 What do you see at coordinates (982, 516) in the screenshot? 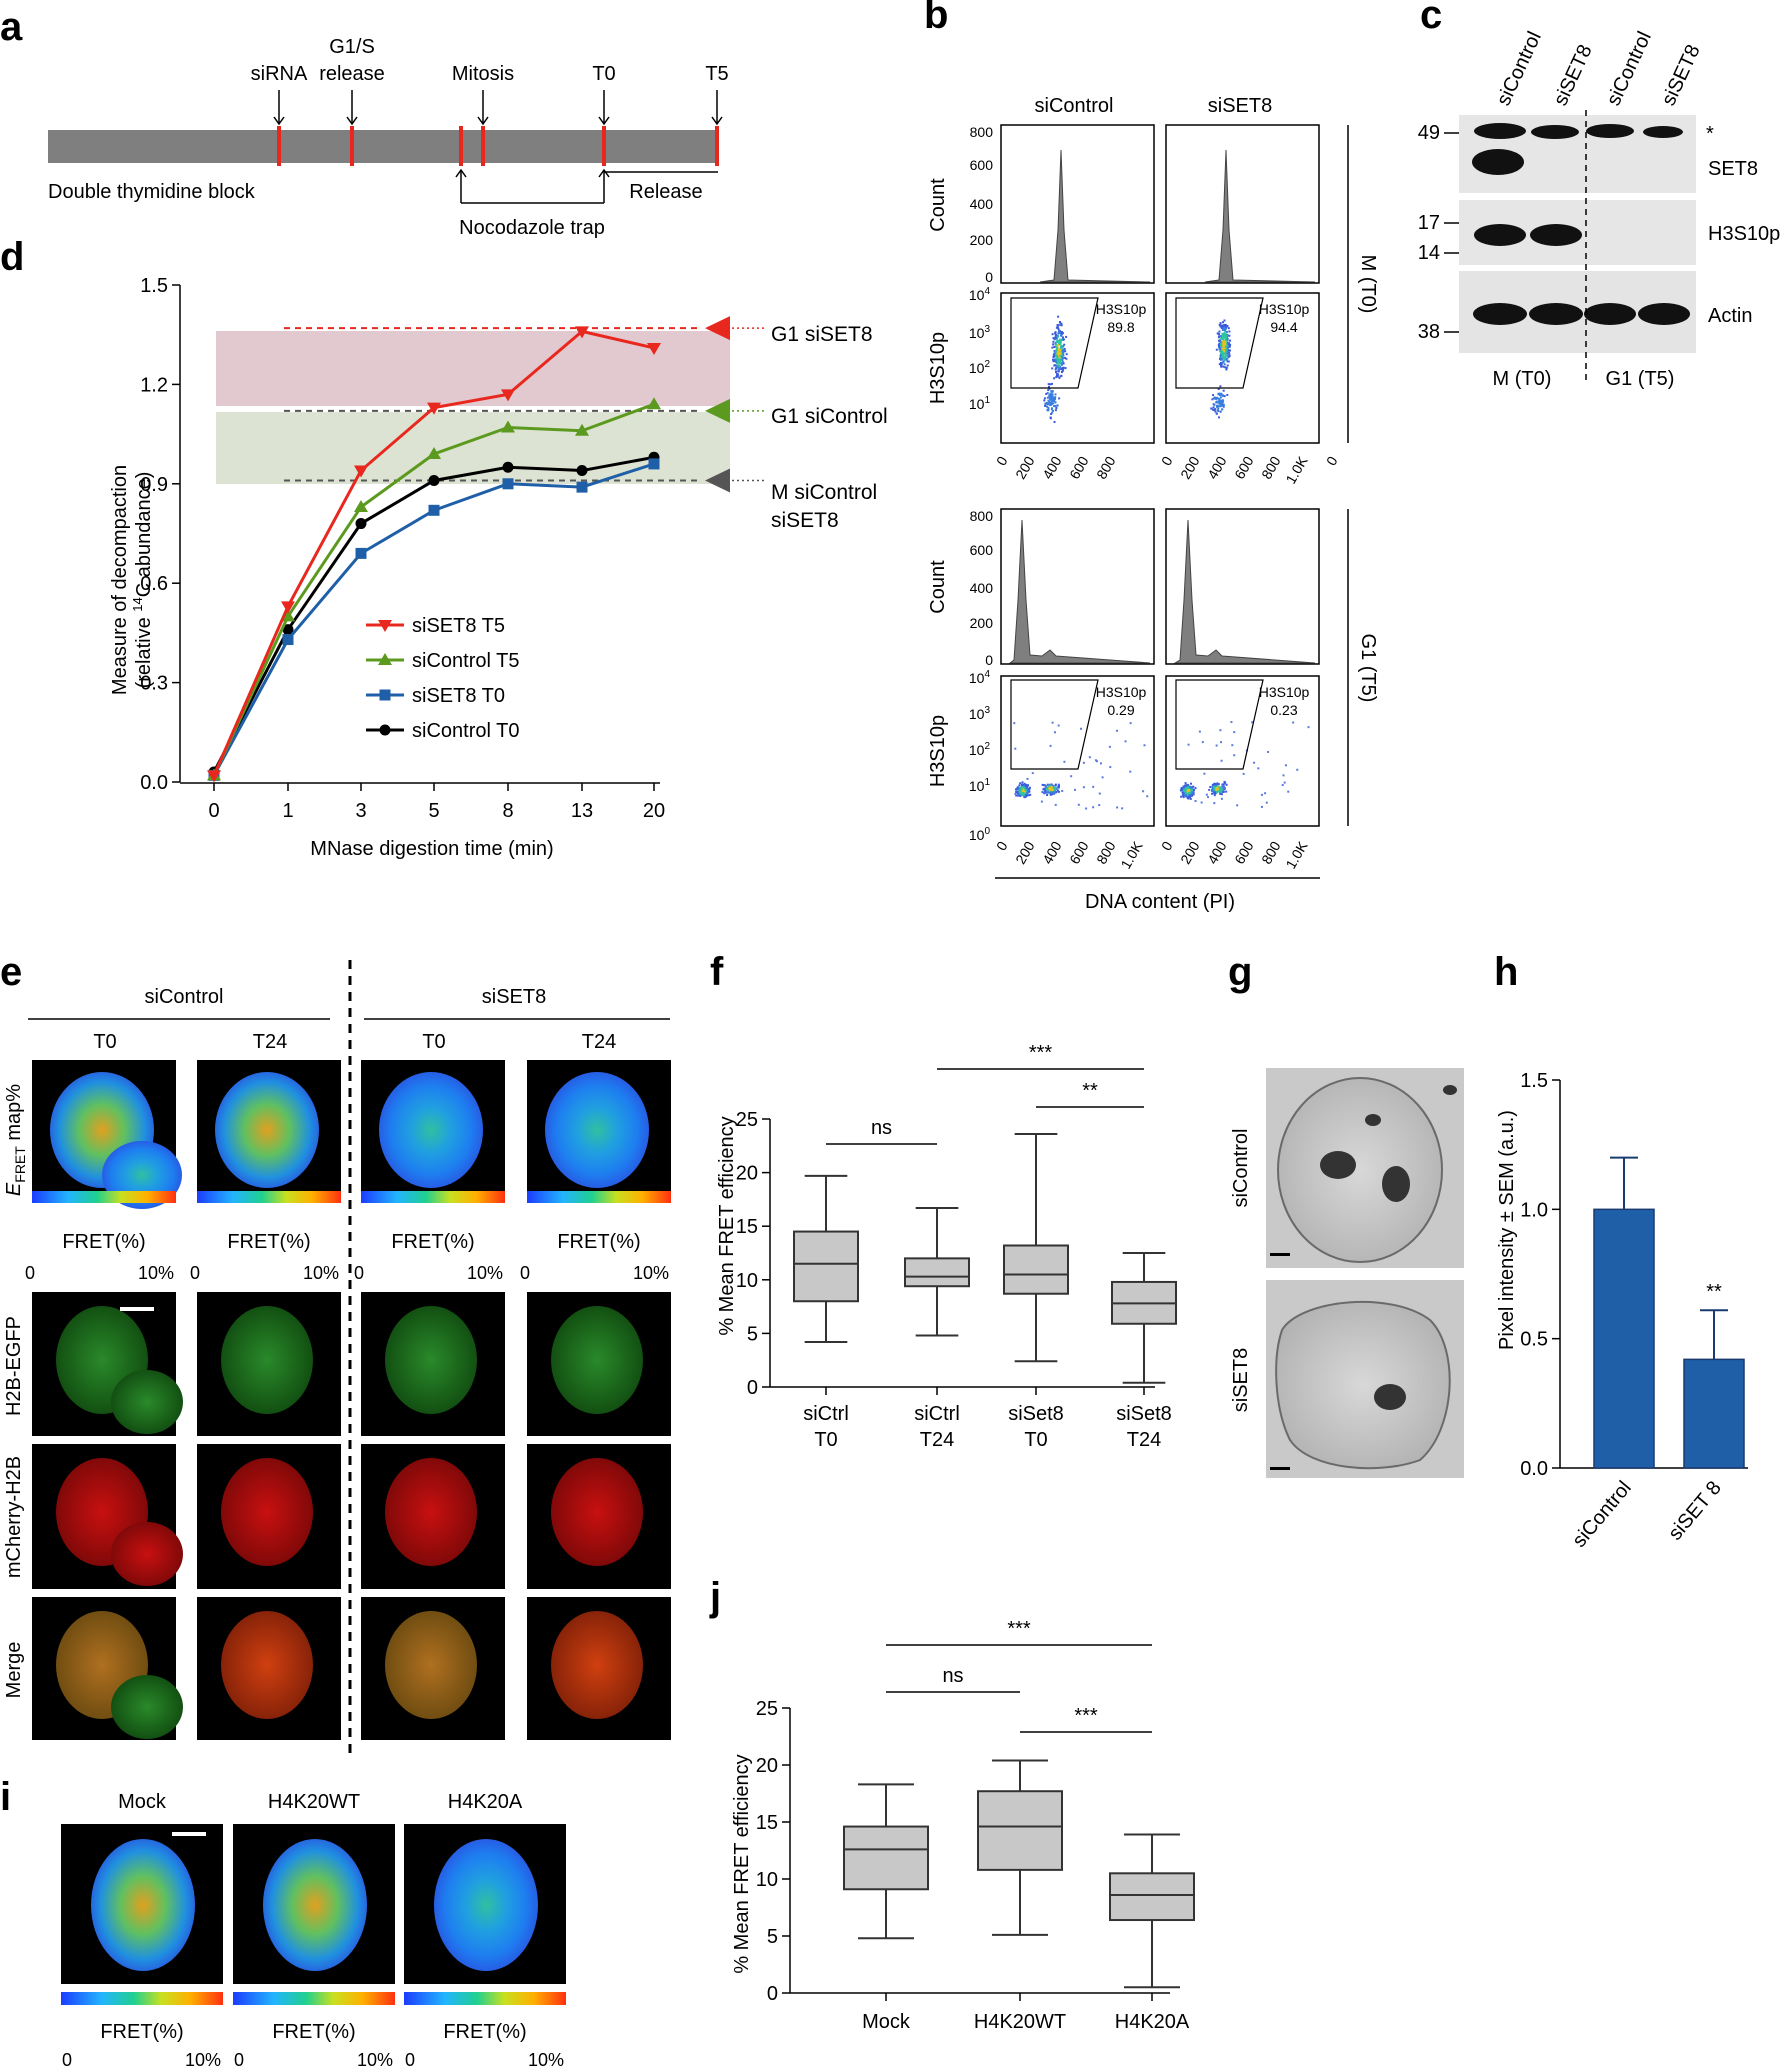
I see `svg-text: 800` at bounding box center [982, 516].